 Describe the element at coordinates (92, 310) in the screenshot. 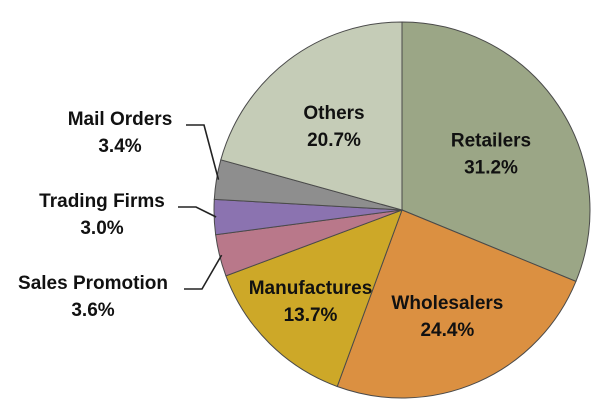

I see `label-value-sales-promotion: 3.6%` at that location.